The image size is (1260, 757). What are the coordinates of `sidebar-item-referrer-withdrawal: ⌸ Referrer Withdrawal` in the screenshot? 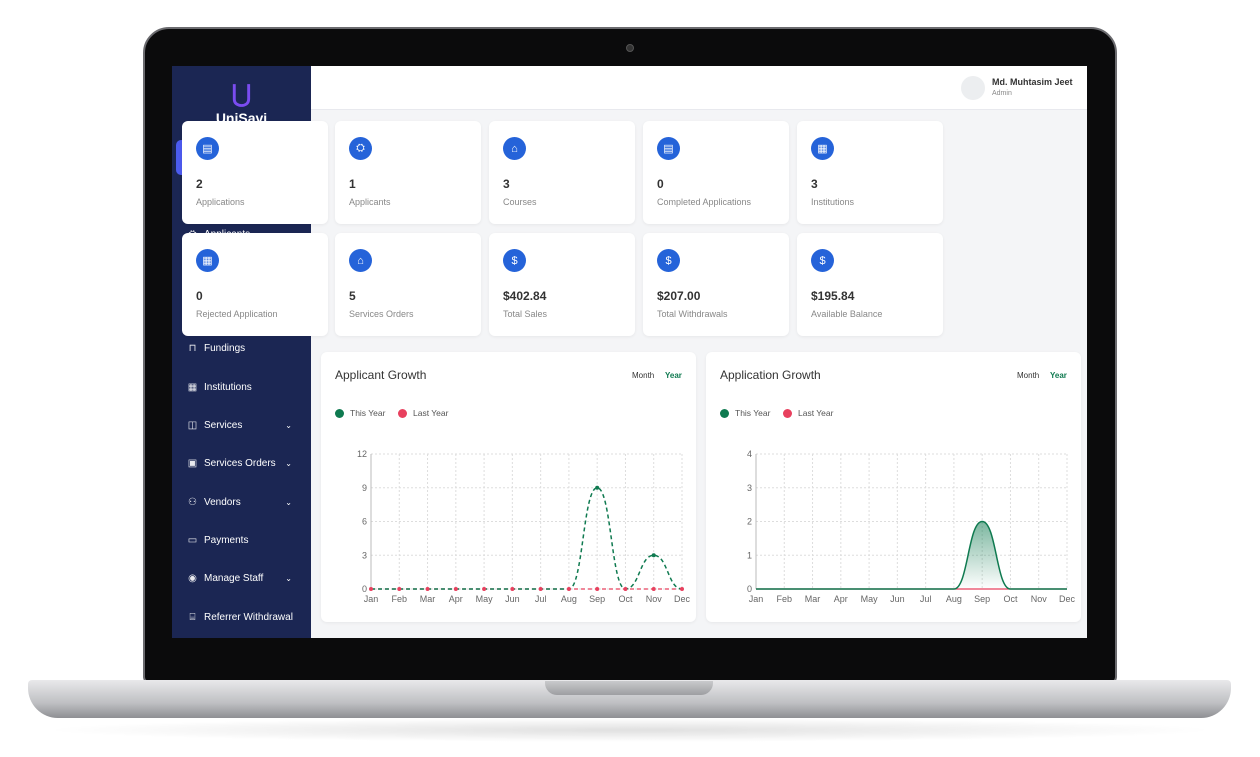 It's located at (240, 617).